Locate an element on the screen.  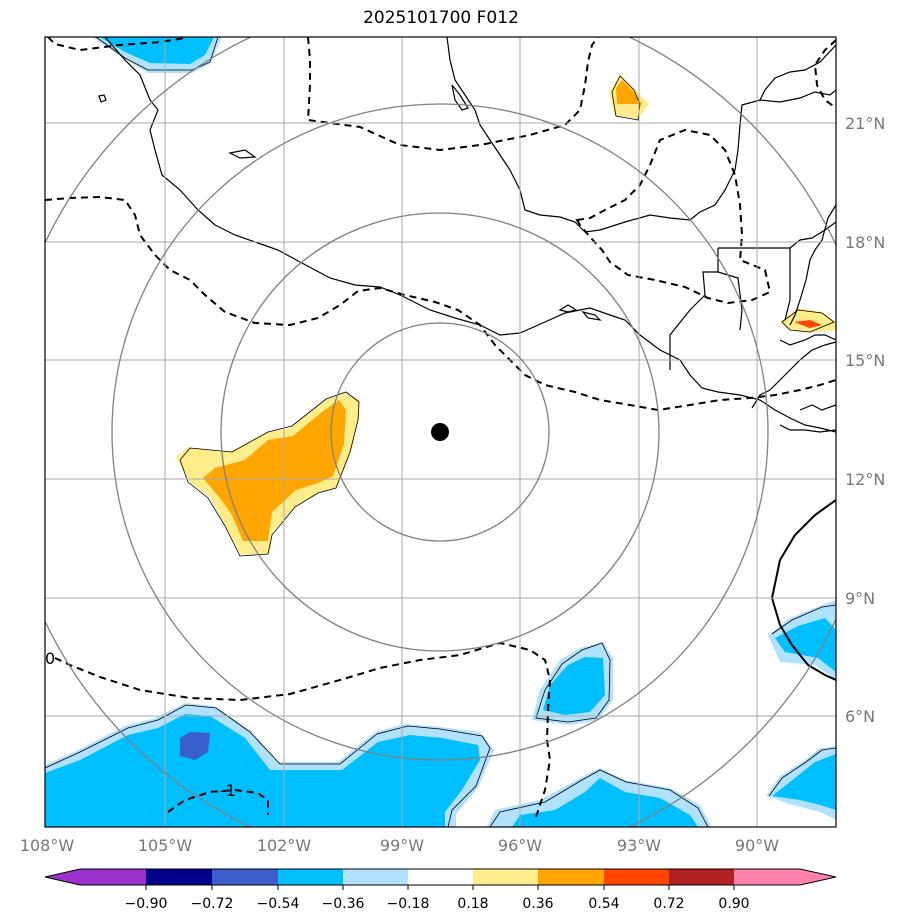
coastline-gulf is located at coordinates (641, 135).